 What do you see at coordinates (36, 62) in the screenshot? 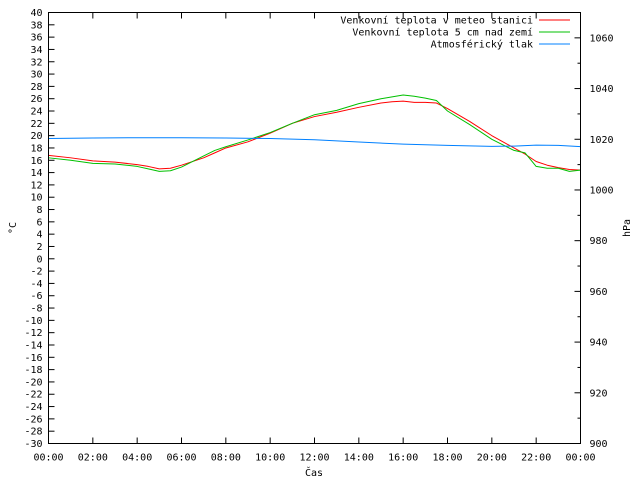
I see `y-tick-label: 32` at bounding box center [36, 62].